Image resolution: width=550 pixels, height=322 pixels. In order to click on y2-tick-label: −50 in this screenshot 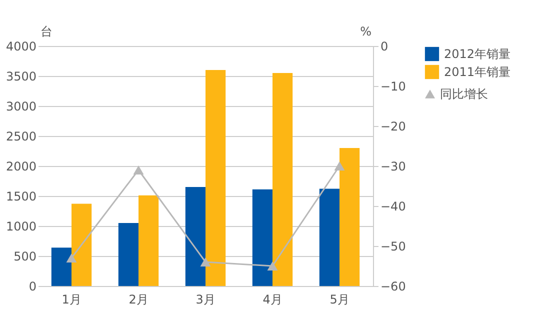, I will do `click(393, 247)`.